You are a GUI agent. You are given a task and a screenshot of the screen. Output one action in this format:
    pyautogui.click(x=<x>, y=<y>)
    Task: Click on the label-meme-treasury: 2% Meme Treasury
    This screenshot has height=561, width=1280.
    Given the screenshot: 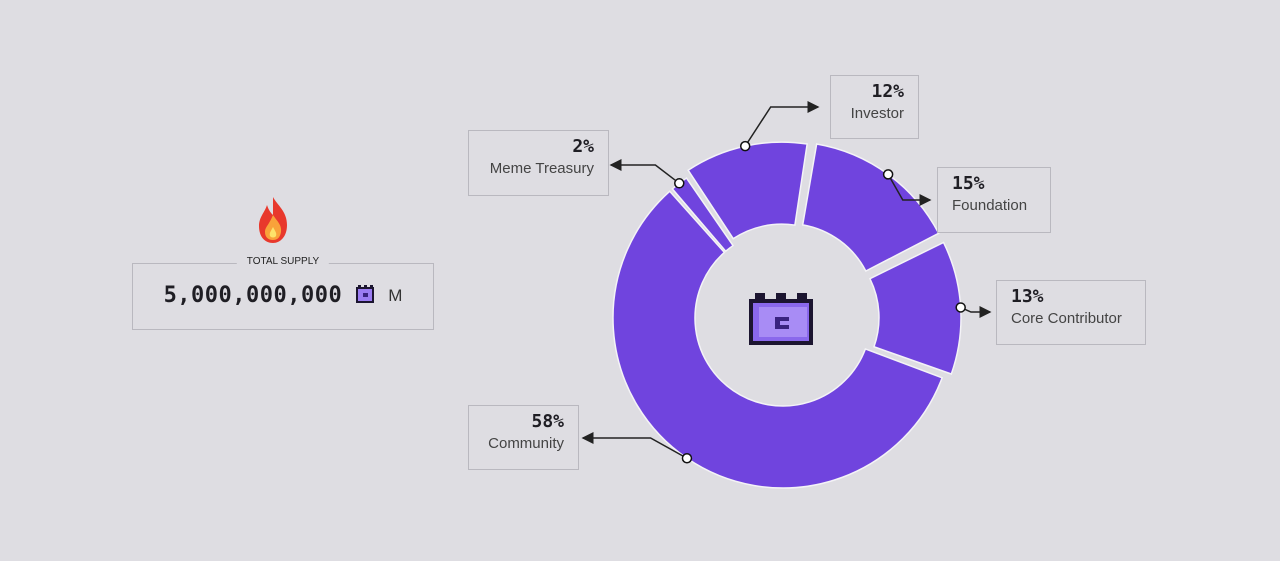 What is the action you would take?
    pyautogui.click(x=538, y=163)
    